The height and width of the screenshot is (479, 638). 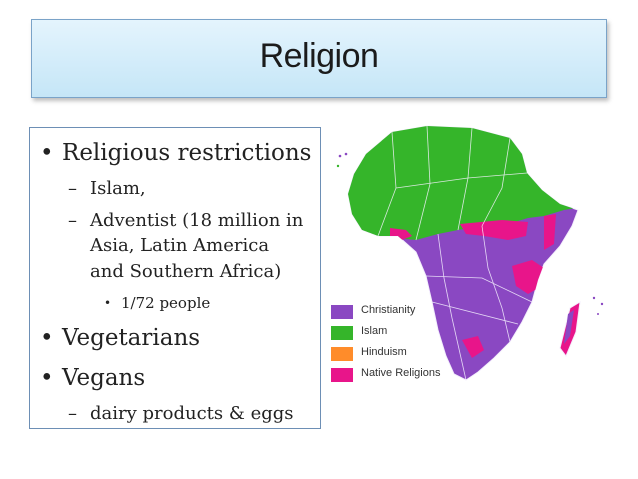 What do you see at coordinates (550, 232) in the screenshot?
I see `native-region-horn` at bounding box center [550, 232].